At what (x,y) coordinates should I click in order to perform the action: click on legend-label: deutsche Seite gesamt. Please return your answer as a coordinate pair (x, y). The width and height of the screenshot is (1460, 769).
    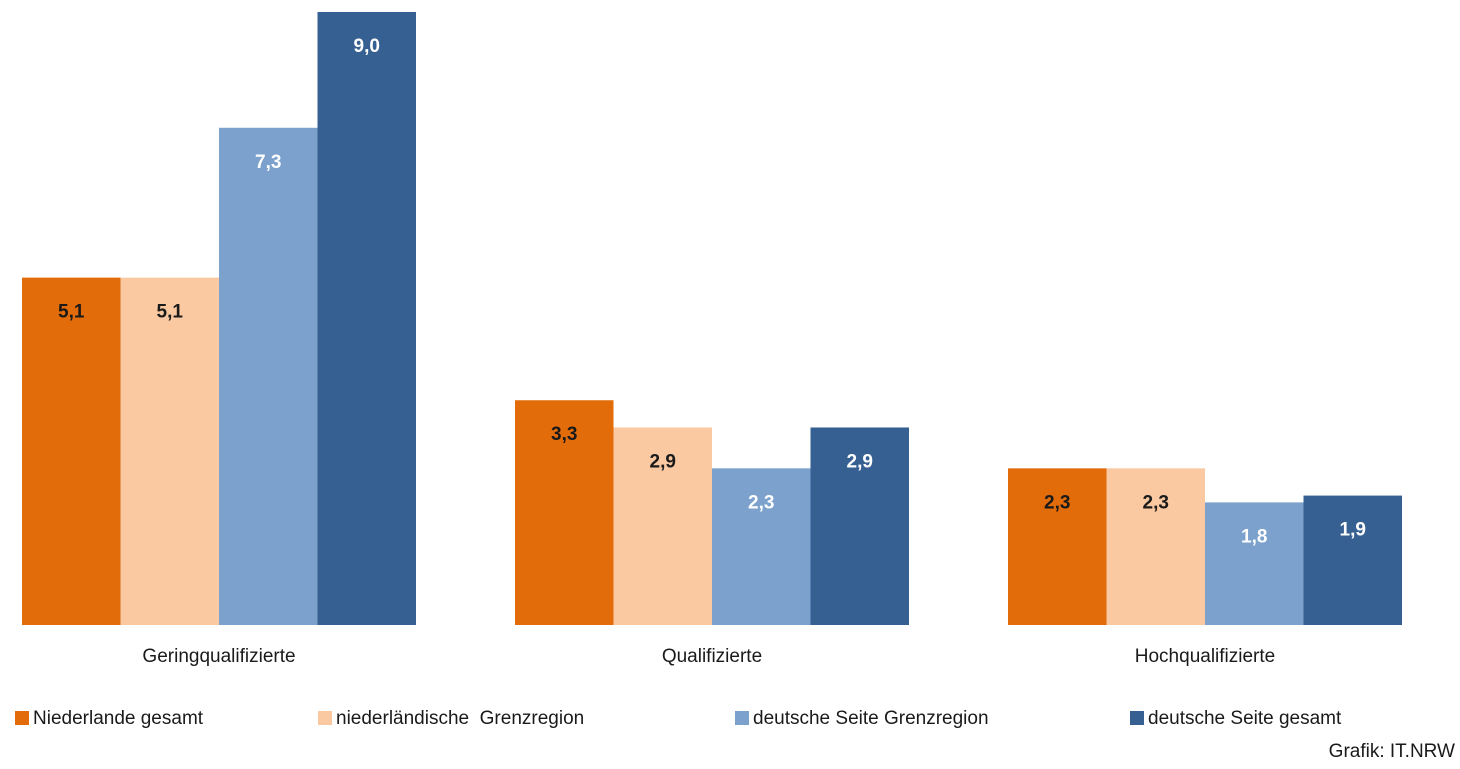
    Looking at the image, I should click on (1245, 718).